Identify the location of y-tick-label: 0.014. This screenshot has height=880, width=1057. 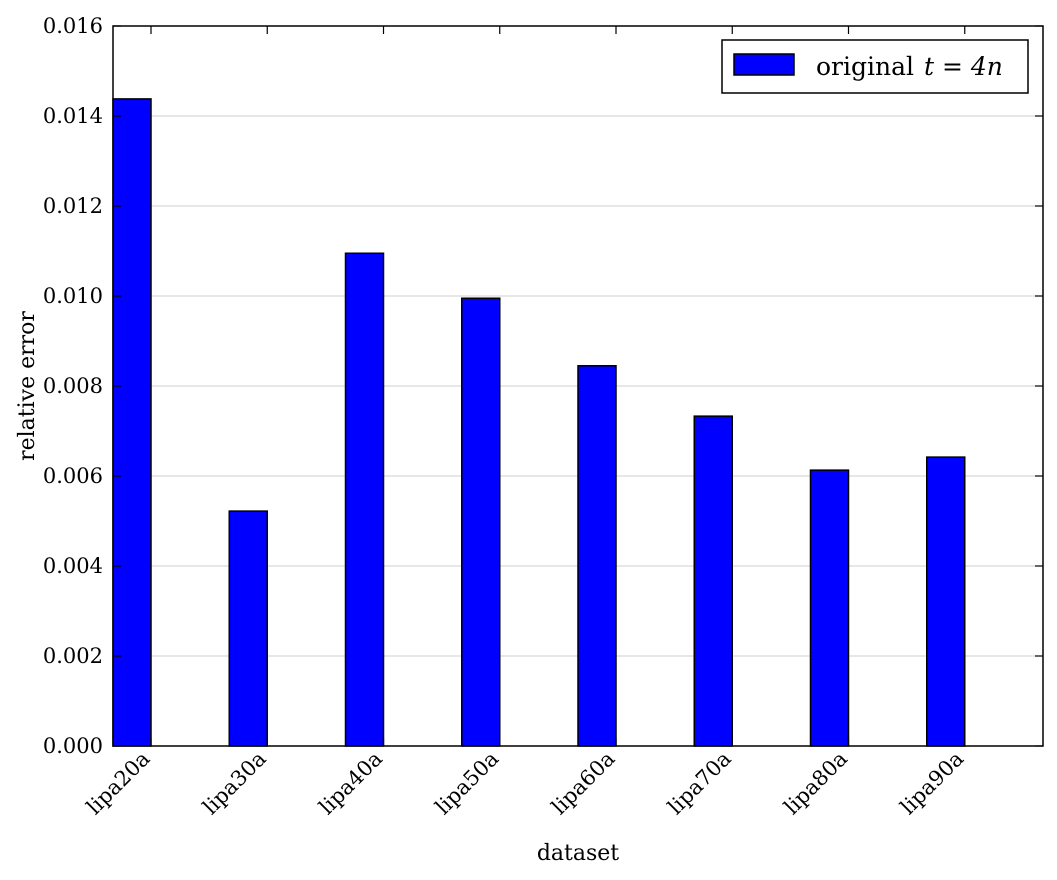
(73, 116).